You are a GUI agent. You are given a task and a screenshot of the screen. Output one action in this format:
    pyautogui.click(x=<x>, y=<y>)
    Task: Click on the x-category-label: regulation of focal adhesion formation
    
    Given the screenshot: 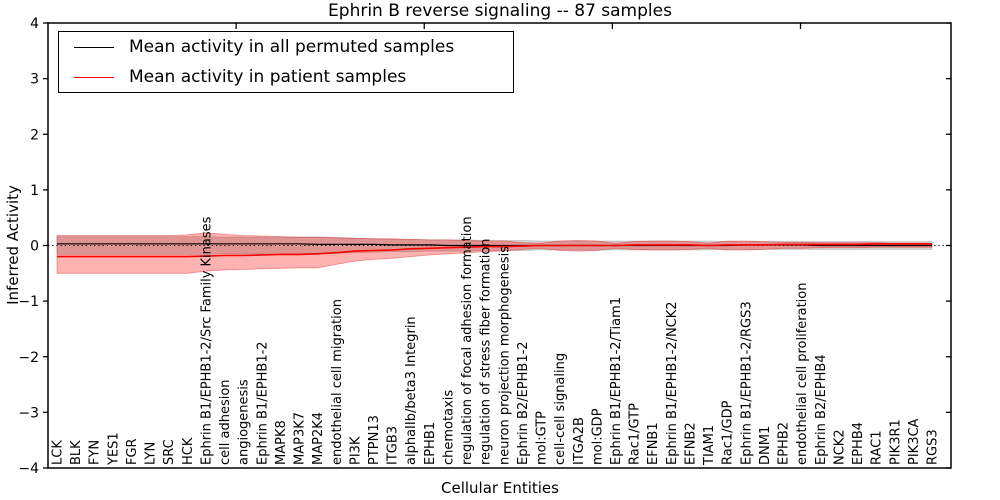 What is the action you would take?
    pyautogui.click(x=467, y=340)
    